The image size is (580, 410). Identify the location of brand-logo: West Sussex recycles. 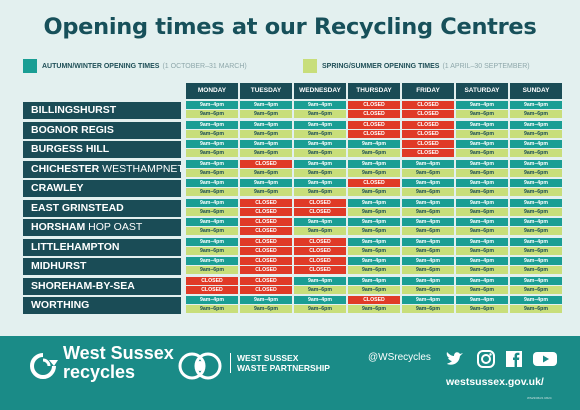
(118, 363).